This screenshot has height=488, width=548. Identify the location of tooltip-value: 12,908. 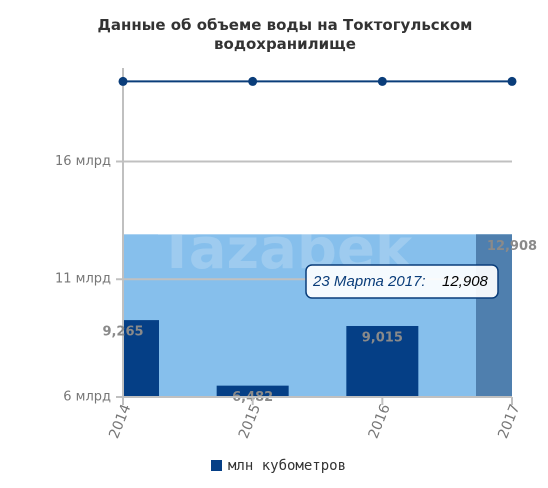
(465, 281).